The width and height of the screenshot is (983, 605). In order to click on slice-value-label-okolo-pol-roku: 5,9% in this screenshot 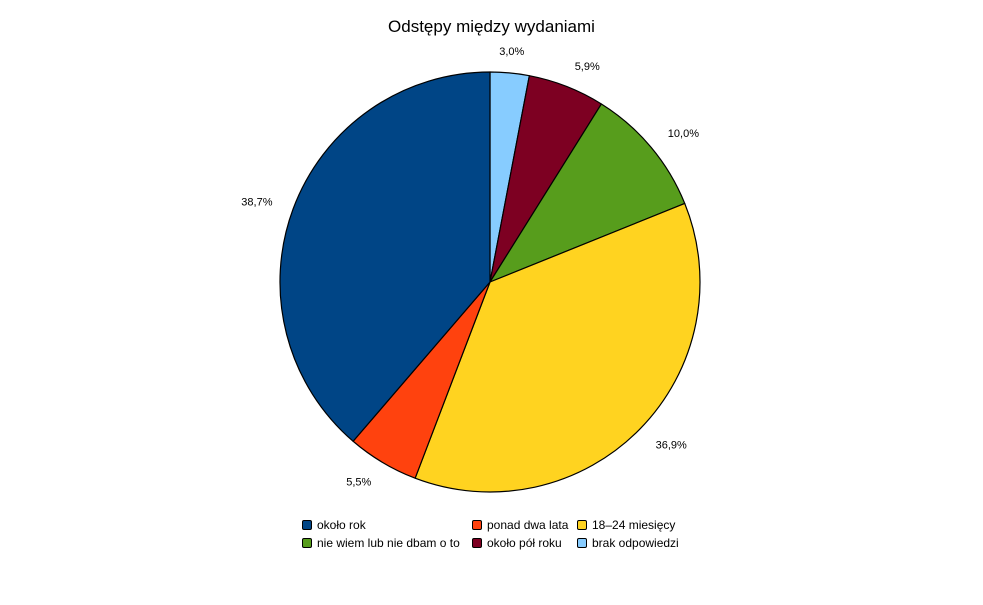, I will do `click(587, 67)`.